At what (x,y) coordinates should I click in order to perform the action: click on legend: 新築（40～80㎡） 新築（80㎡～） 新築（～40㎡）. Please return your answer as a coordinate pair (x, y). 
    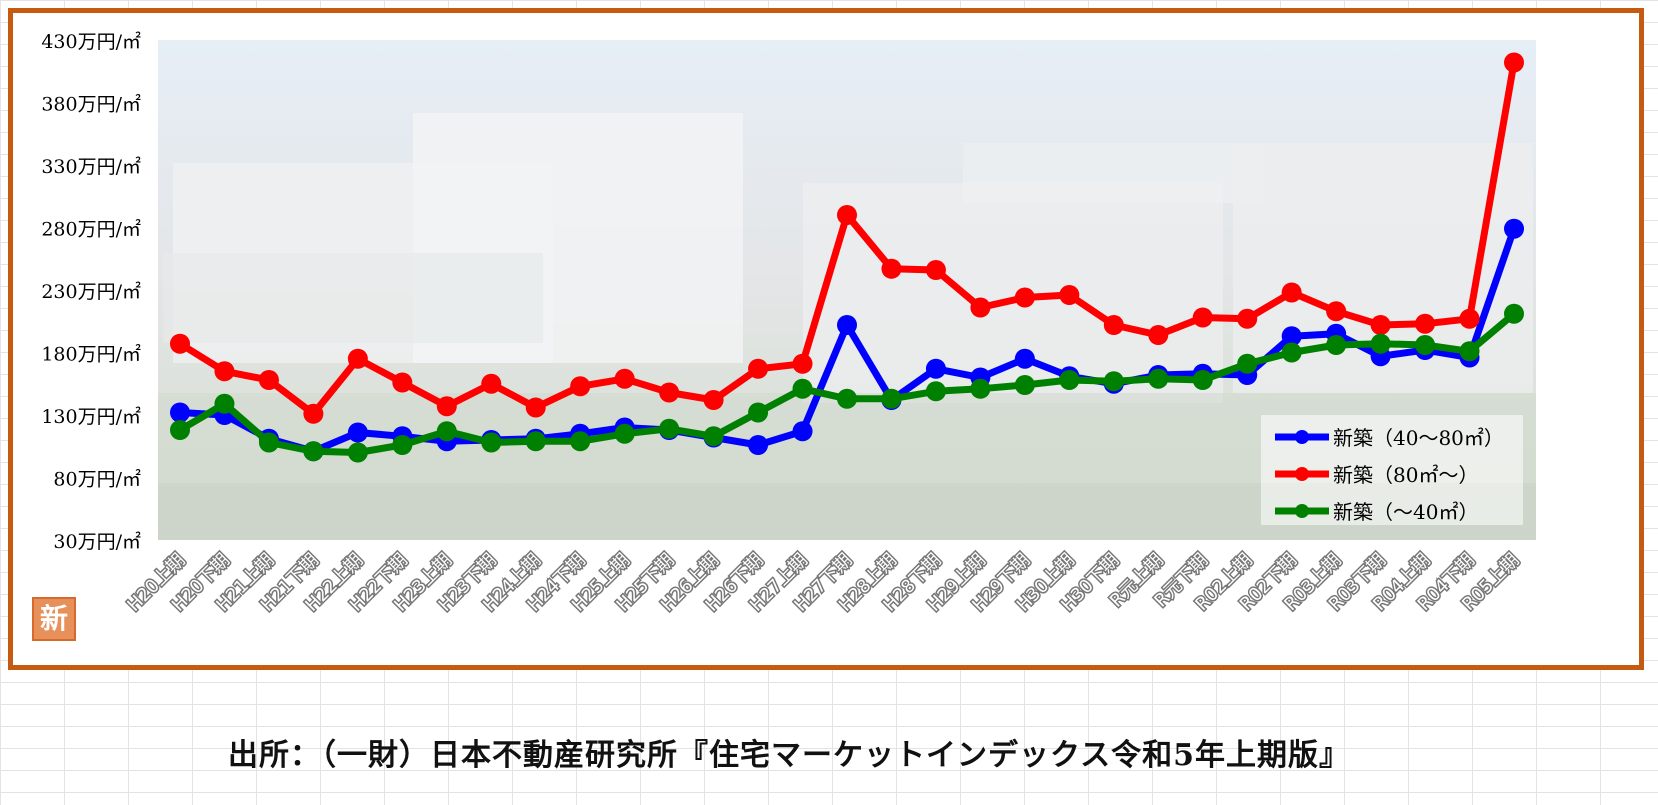
    Looking at the image, I should click on (1392, 470).